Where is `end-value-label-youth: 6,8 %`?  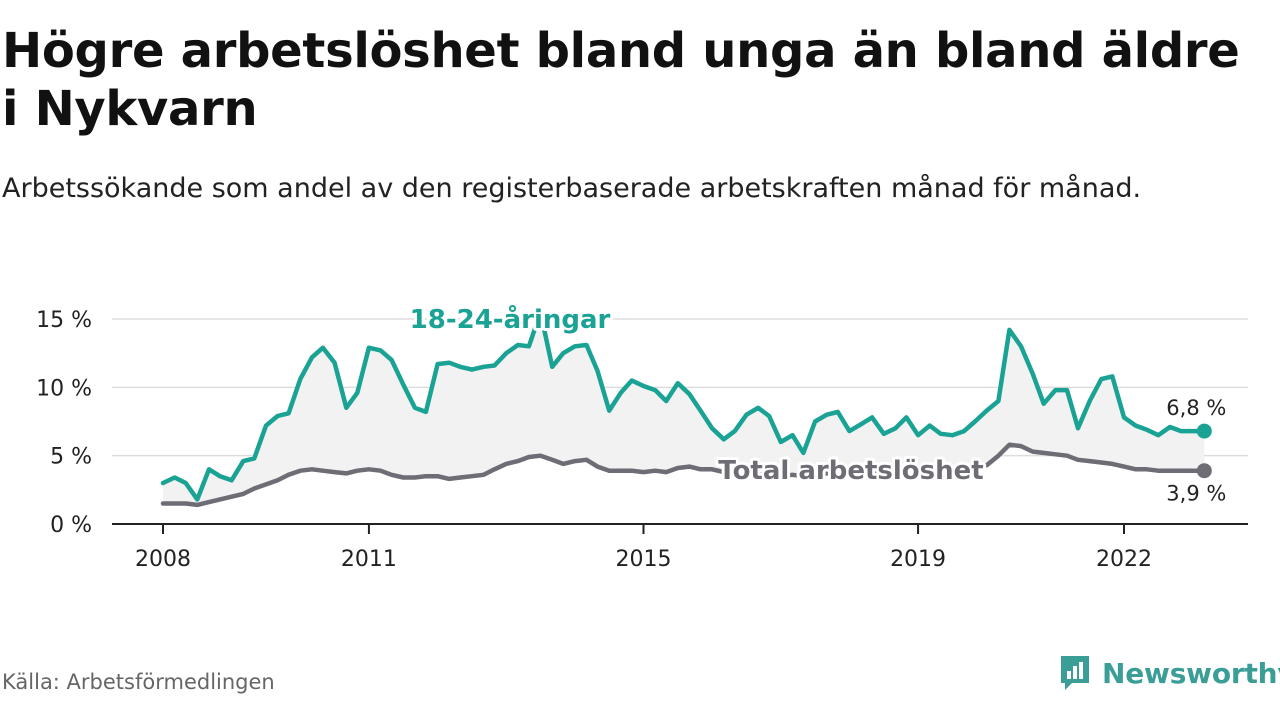 end-value-label-youth: 6,8 % is located at coordinates (1196, 408).